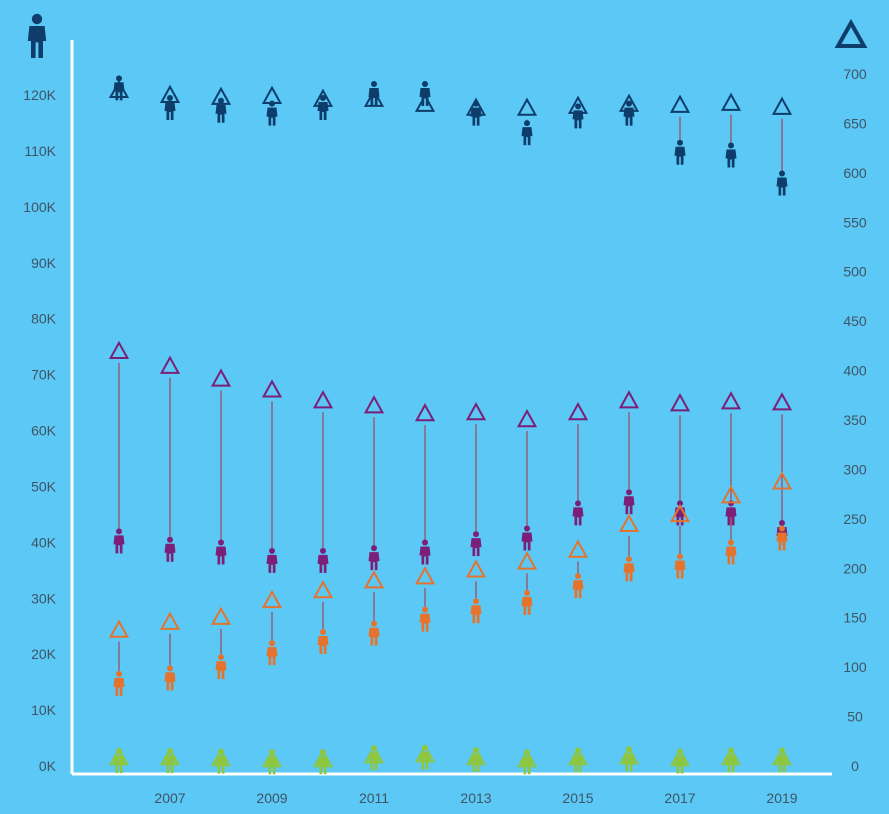  Describe the element at coordinates (855, 272) in the screenshot. I see `right-axis-tick-label: 500` at that location.